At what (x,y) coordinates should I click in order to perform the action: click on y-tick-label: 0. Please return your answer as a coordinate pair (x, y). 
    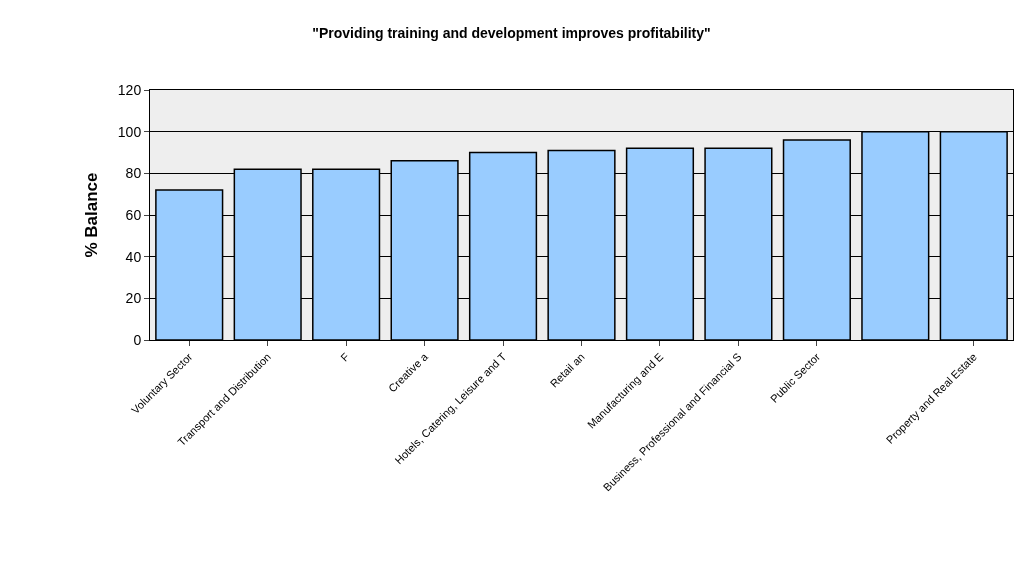
    Looking at the image, I should click on (137, 339).